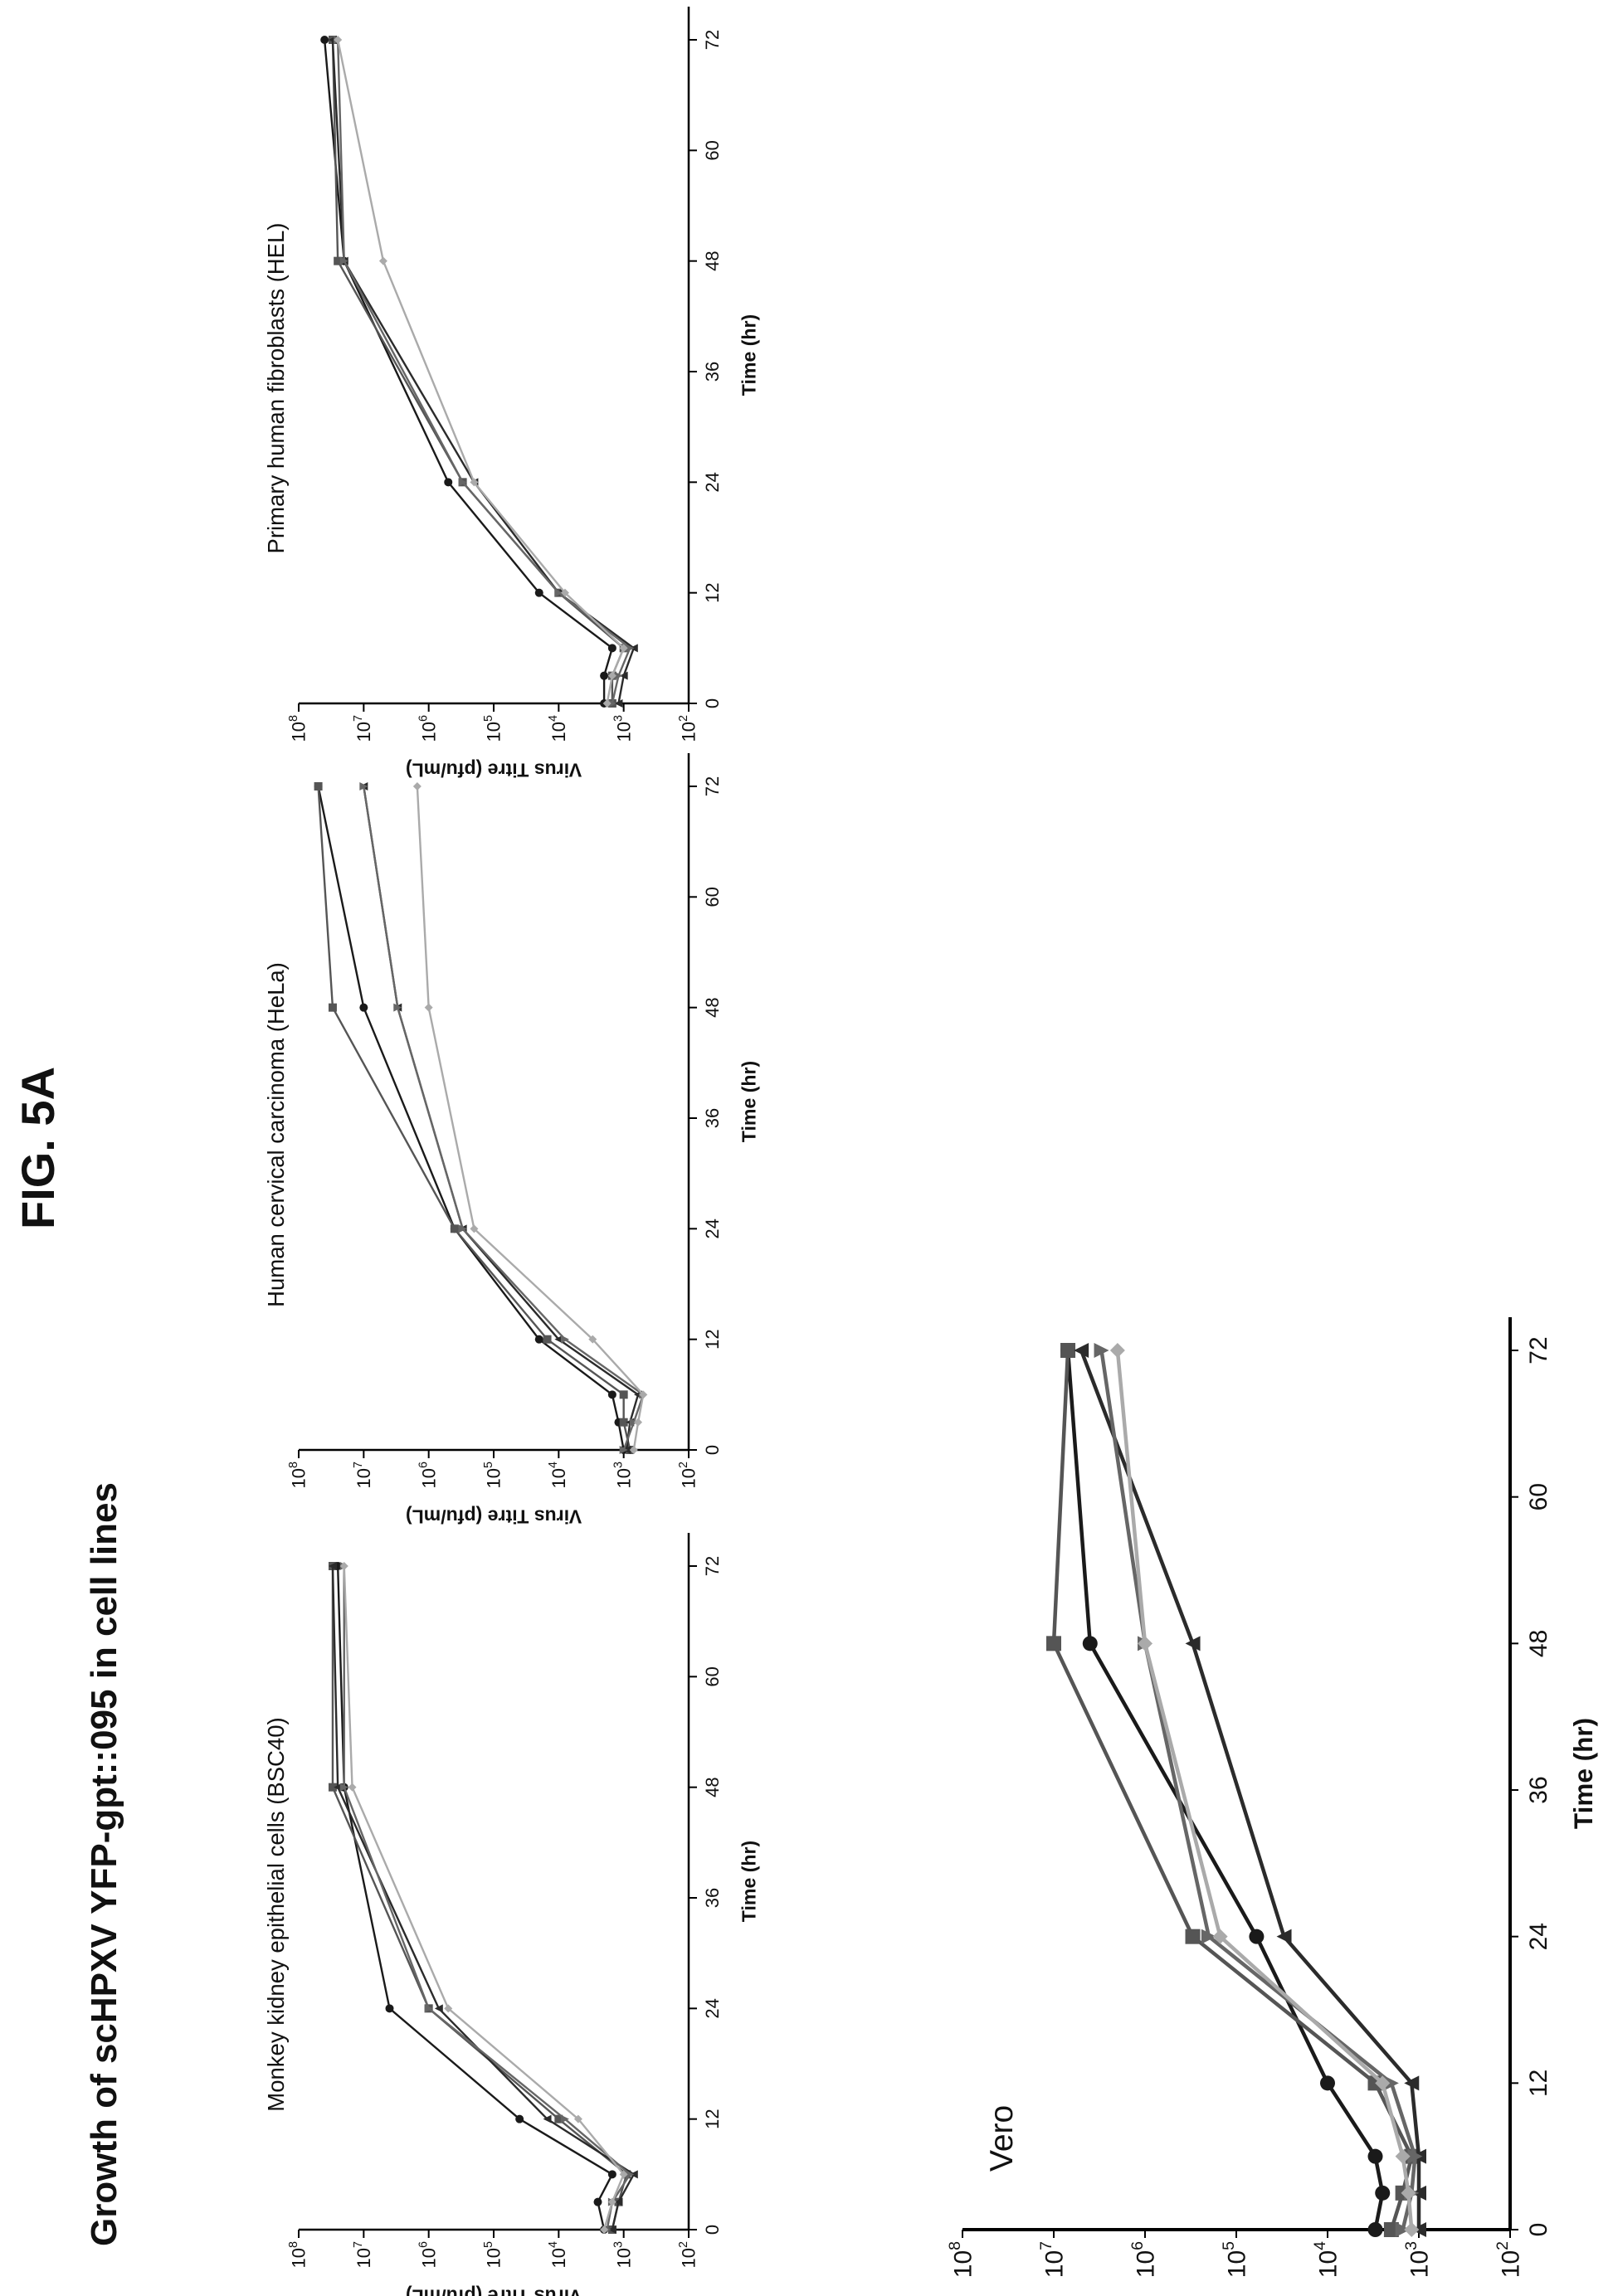 This screenshot has height=2296, width=1613. Describe the element at coordinates (494, 1517) in the screenshot. I see `y-axis-title: Virus Titre (pfu/mL)` at that location.